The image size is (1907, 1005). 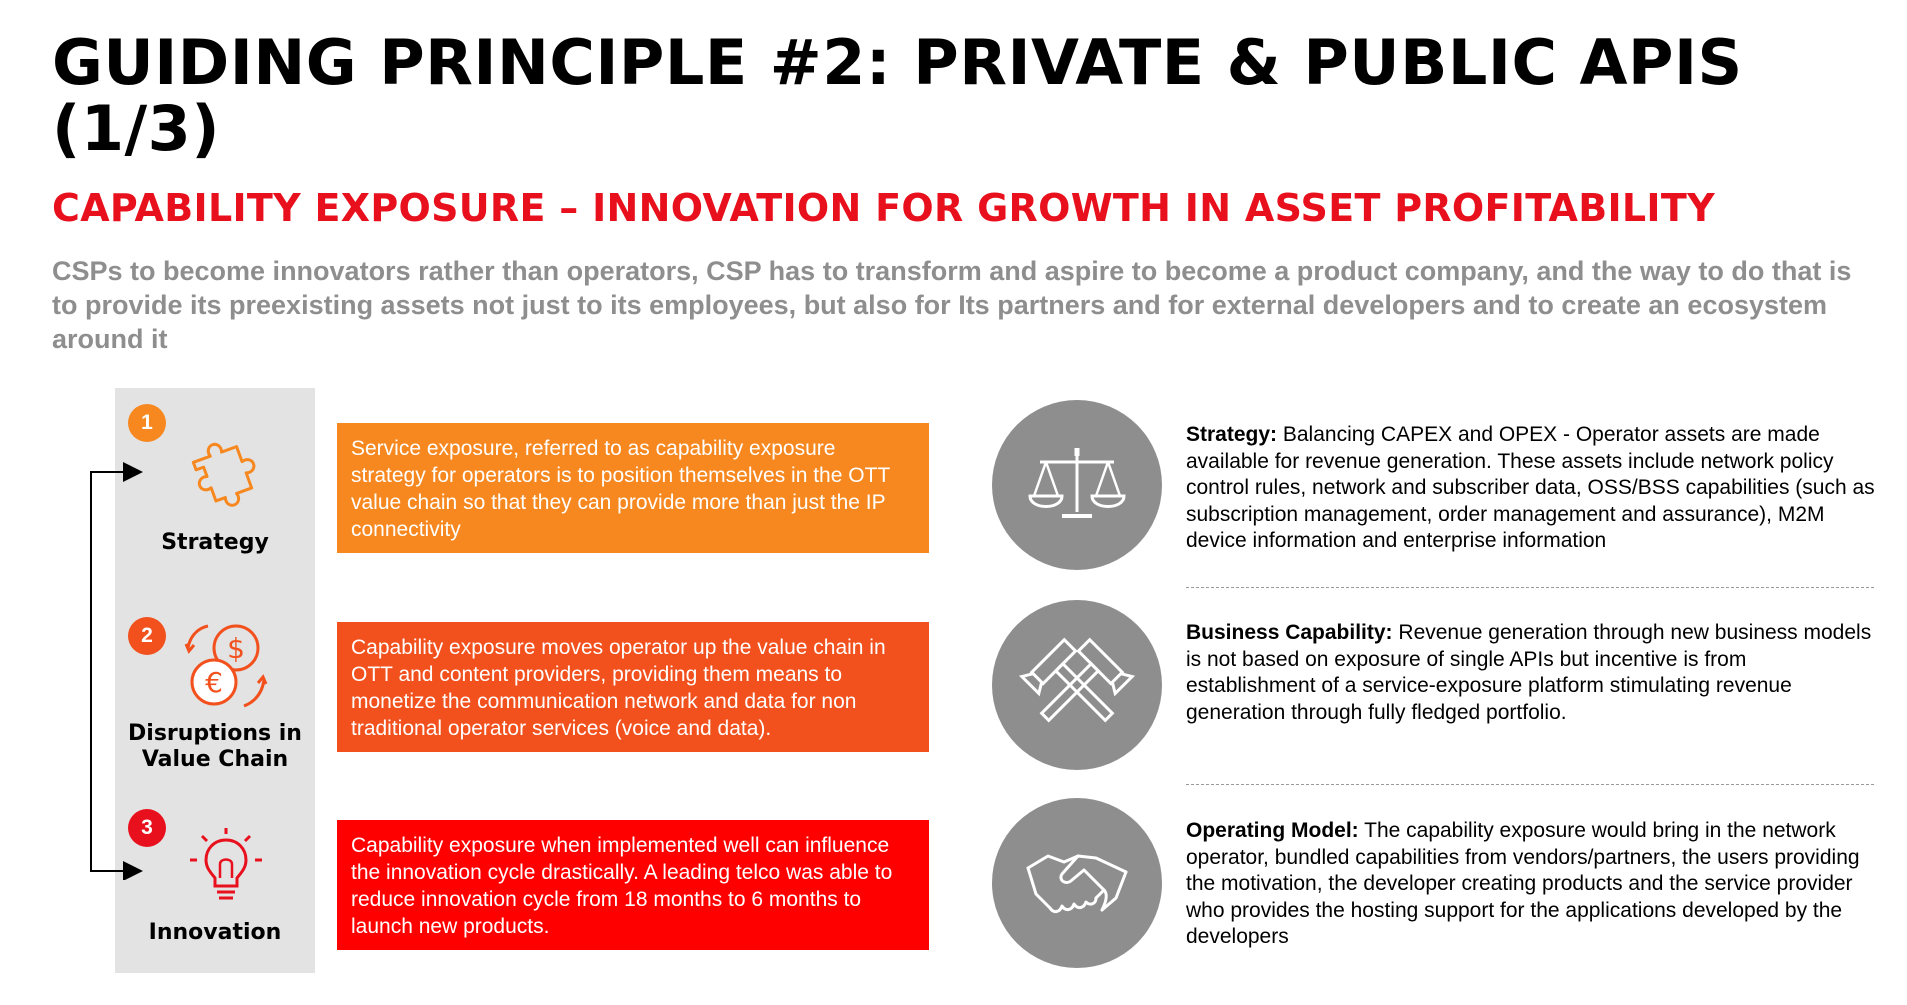 I want to click on handshake-circle, so click(x=1077, y=883).